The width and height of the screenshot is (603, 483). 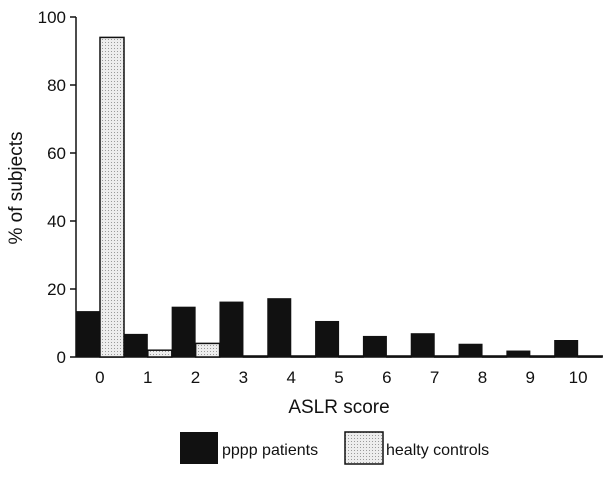 What do you see at coordinates (56, 289) in the screenshot?
I see `y-tick-label-20: 20` at bounding box center [56, 289].